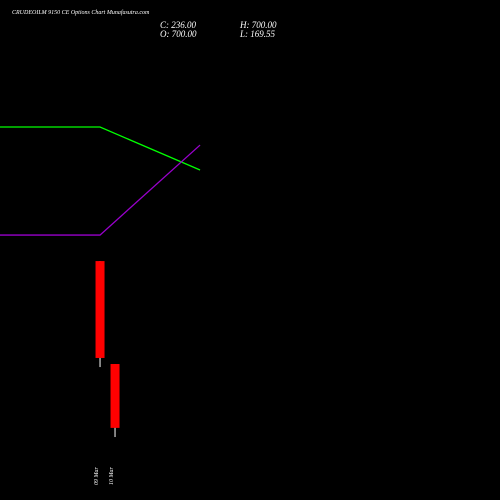 The height and width of the screenshot is (500, 500). I want to click on low-label: L: 169.55, so click(257, 34).